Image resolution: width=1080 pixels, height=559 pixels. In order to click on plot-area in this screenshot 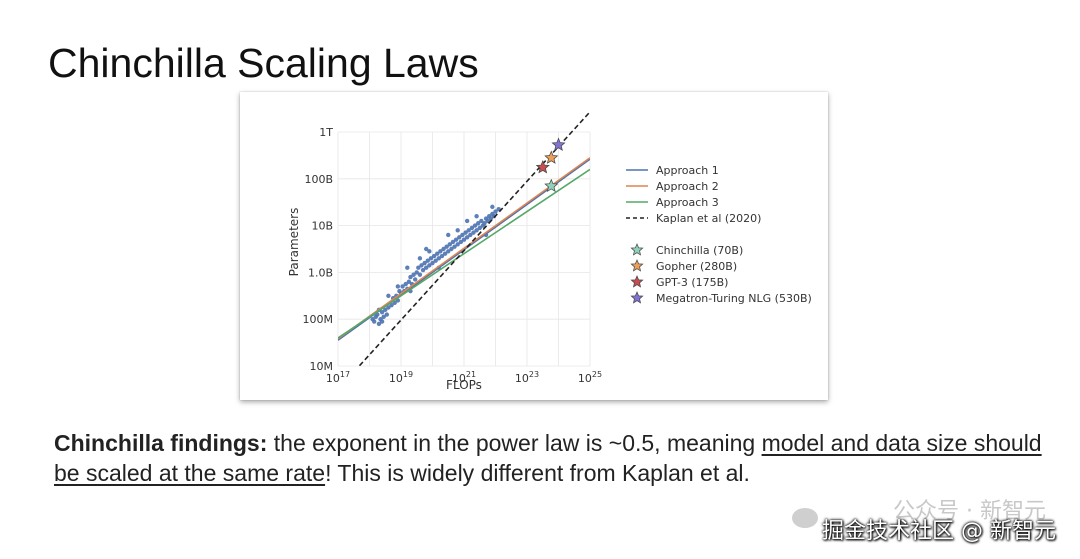, I will do `click(464, 239)`.